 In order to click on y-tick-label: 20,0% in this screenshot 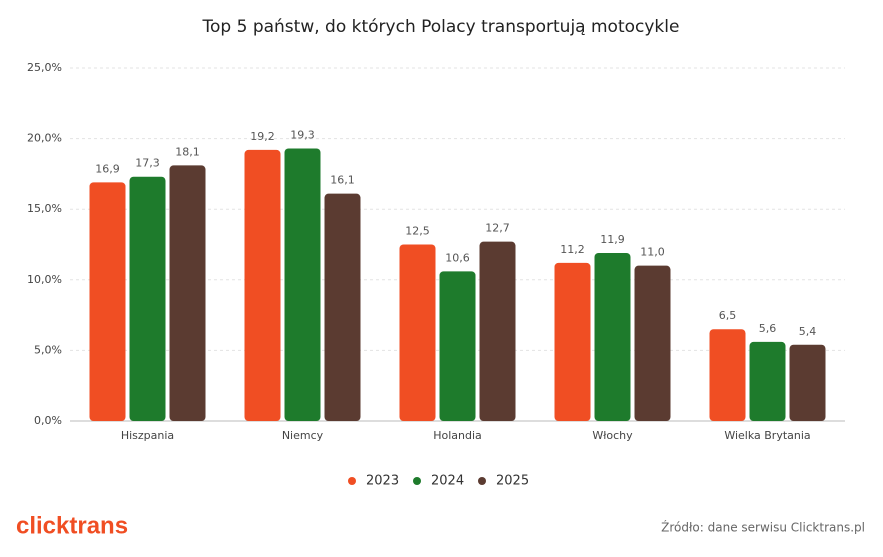, I will do `click(44, 138)`.